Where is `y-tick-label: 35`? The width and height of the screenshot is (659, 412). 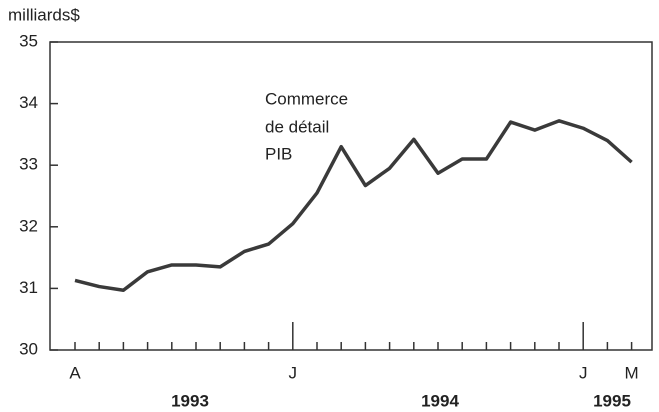
y-tick-label: 35 is located at coordinates (28, 40).